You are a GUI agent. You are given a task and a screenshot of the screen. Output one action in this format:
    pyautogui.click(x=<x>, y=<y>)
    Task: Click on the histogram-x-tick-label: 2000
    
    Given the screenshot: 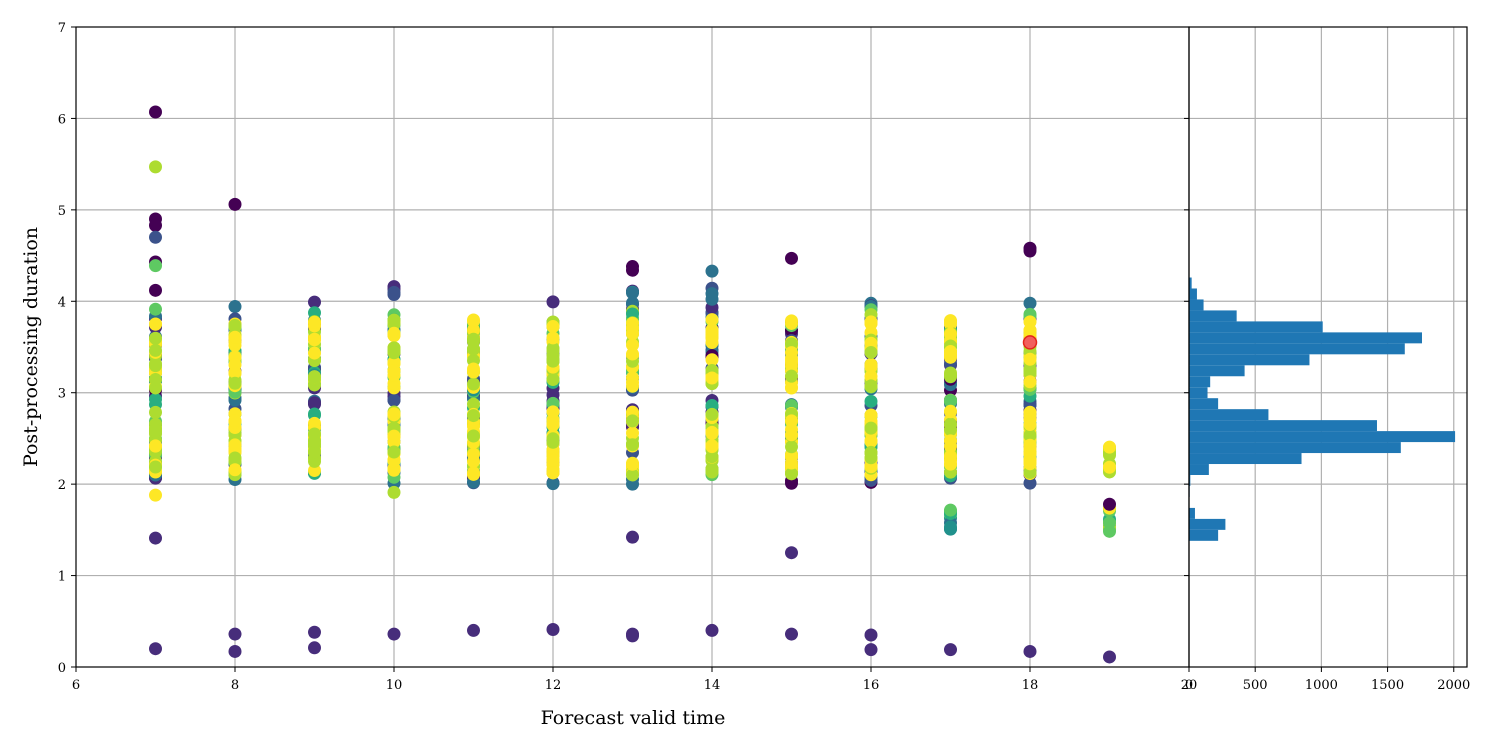 What is the action you would take?
    pyautogui.click(x=1453, y=685)
    